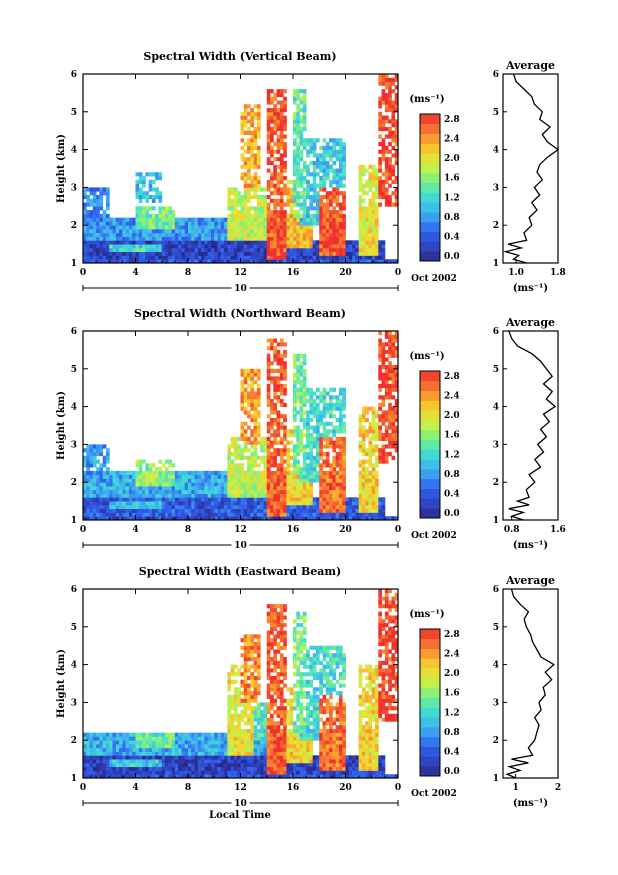 The image size is (618, 875). I want to click on colorbar-tick-label: 1.2, so click(452, 455).